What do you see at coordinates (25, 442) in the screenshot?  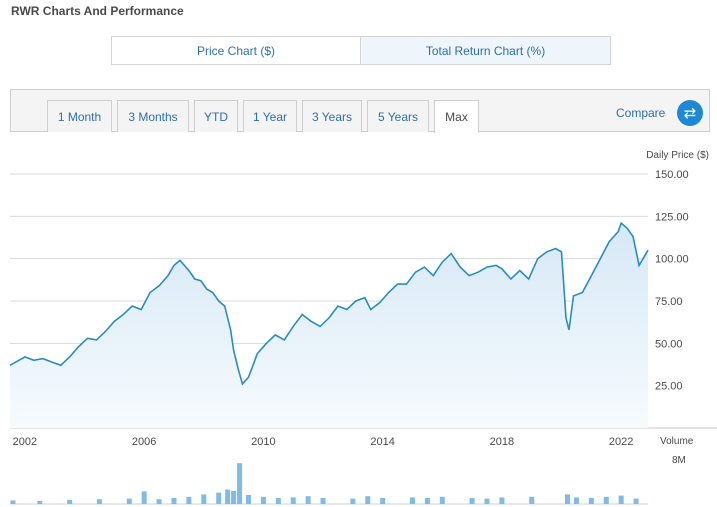 I see `x-tick-label: 2002` at bounding box center [25, 442].